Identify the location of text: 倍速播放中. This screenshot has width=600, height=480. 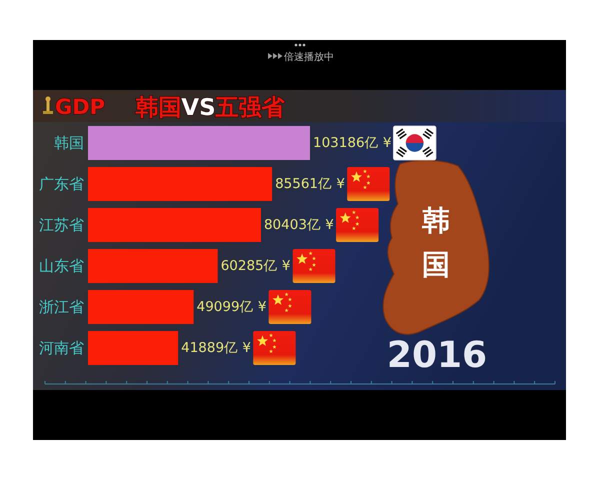
(309, 57).